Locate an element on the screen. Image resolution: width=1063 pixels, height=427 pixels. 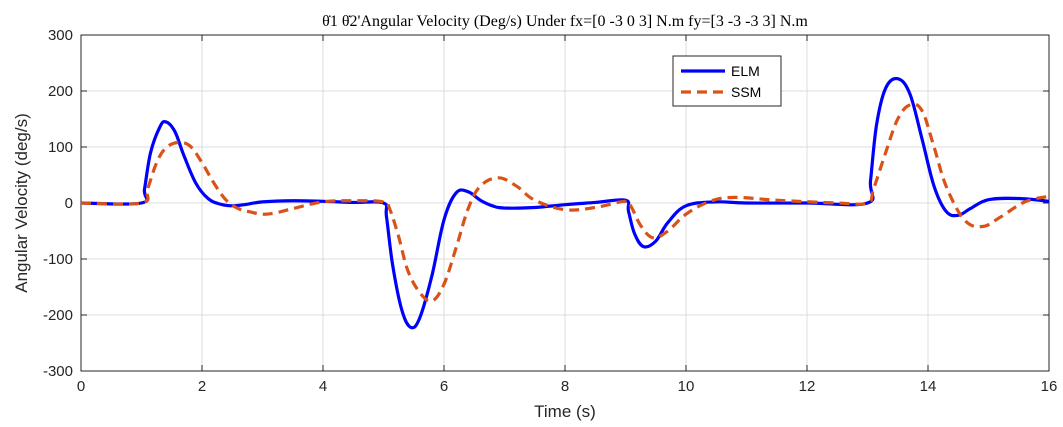
y-tick-label: 0 is located at coordinates (69, 203).